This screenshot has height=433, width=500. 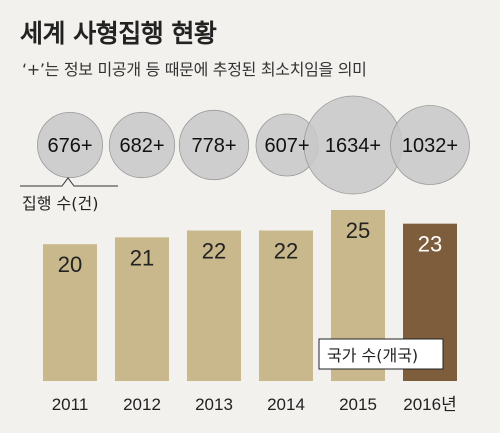 I want to click on bubble-2016년, so click(x=430, y=145).